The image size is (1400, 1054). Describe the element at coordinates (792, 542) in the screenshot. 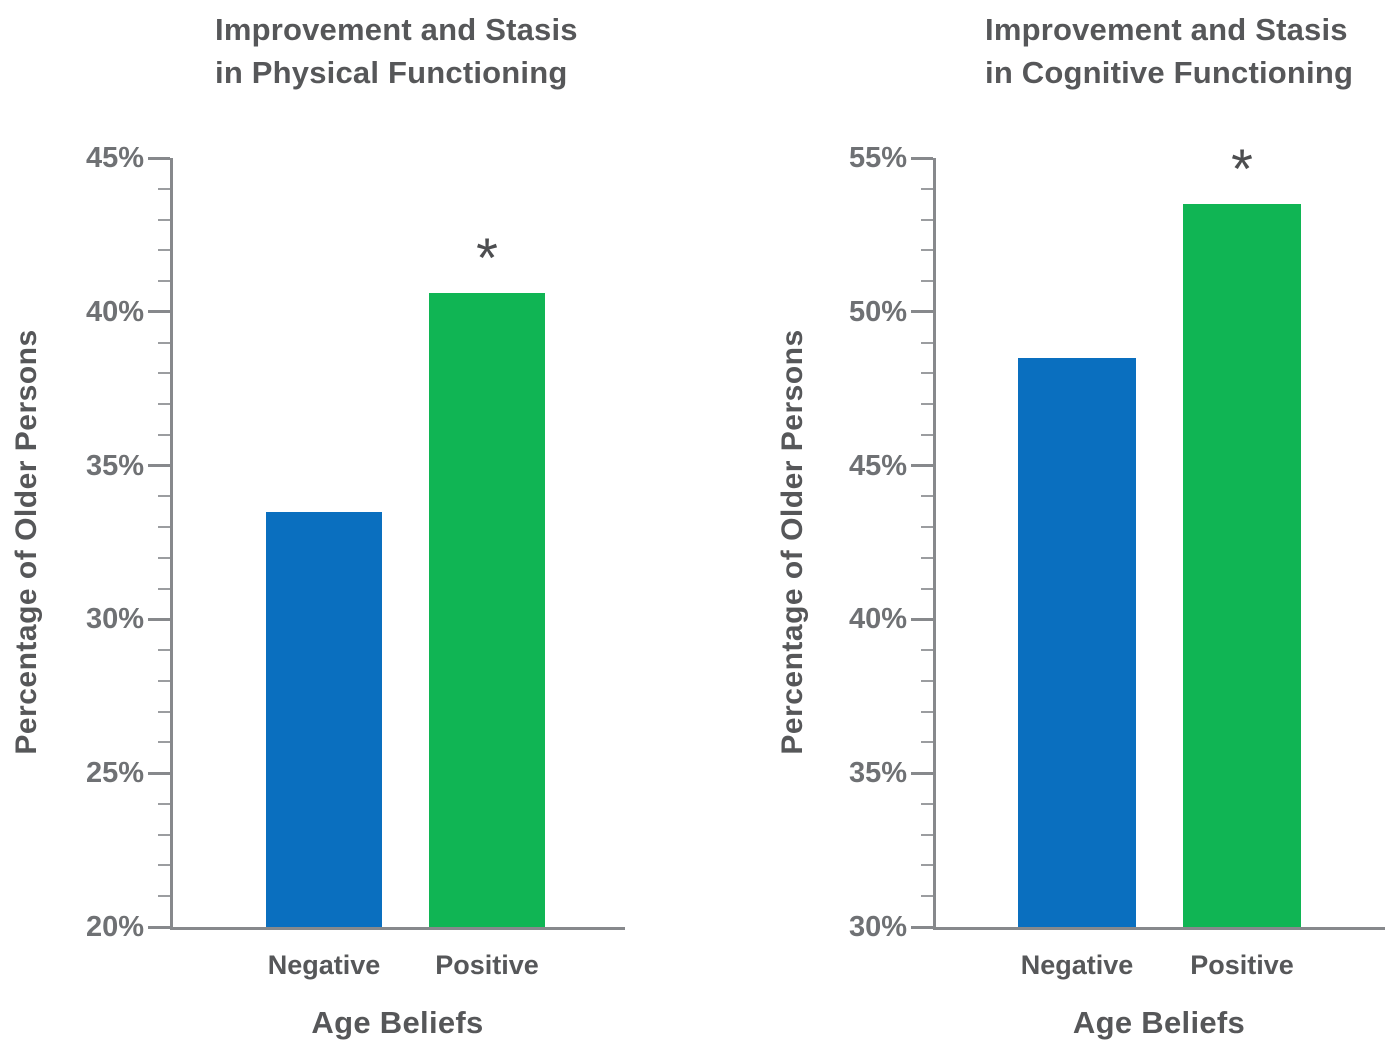

I see `y-axis-title-cognitive: Percentage of Older Persons` at that location.